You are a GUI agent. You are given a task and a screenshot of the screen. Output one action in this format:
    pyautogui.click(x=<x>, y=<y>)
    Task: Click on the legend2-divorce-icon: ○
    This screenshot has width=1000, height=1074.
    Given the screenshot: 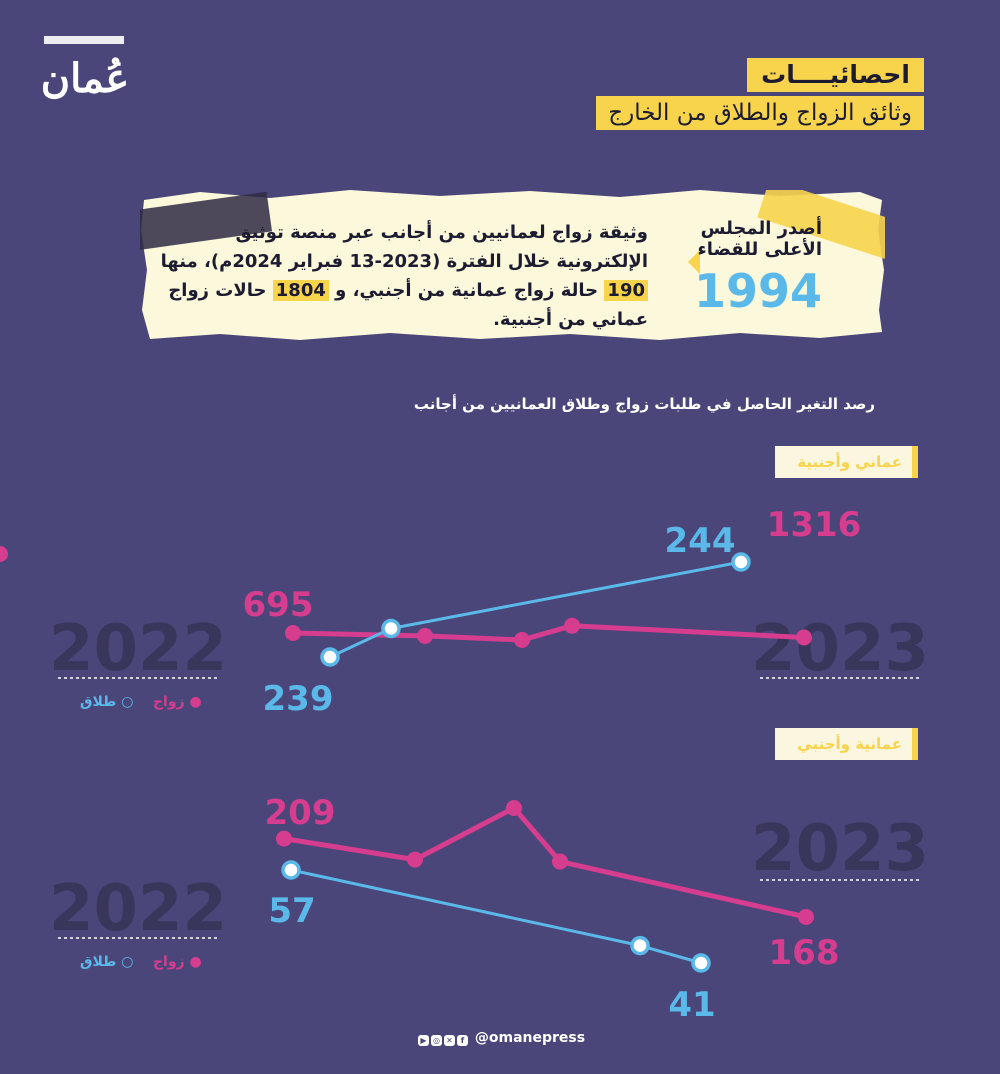 What is the action you would take?
    pyautogui.click(x=127, y=962)
    